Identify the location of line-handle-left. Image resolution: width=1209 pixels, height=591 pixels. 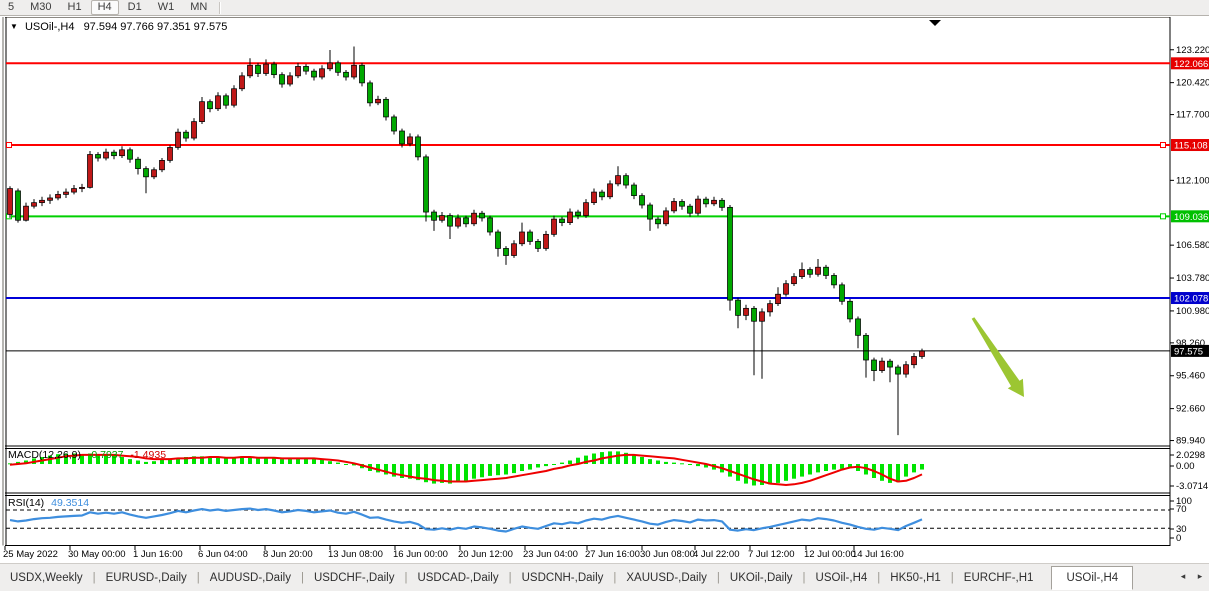
(9, 145).